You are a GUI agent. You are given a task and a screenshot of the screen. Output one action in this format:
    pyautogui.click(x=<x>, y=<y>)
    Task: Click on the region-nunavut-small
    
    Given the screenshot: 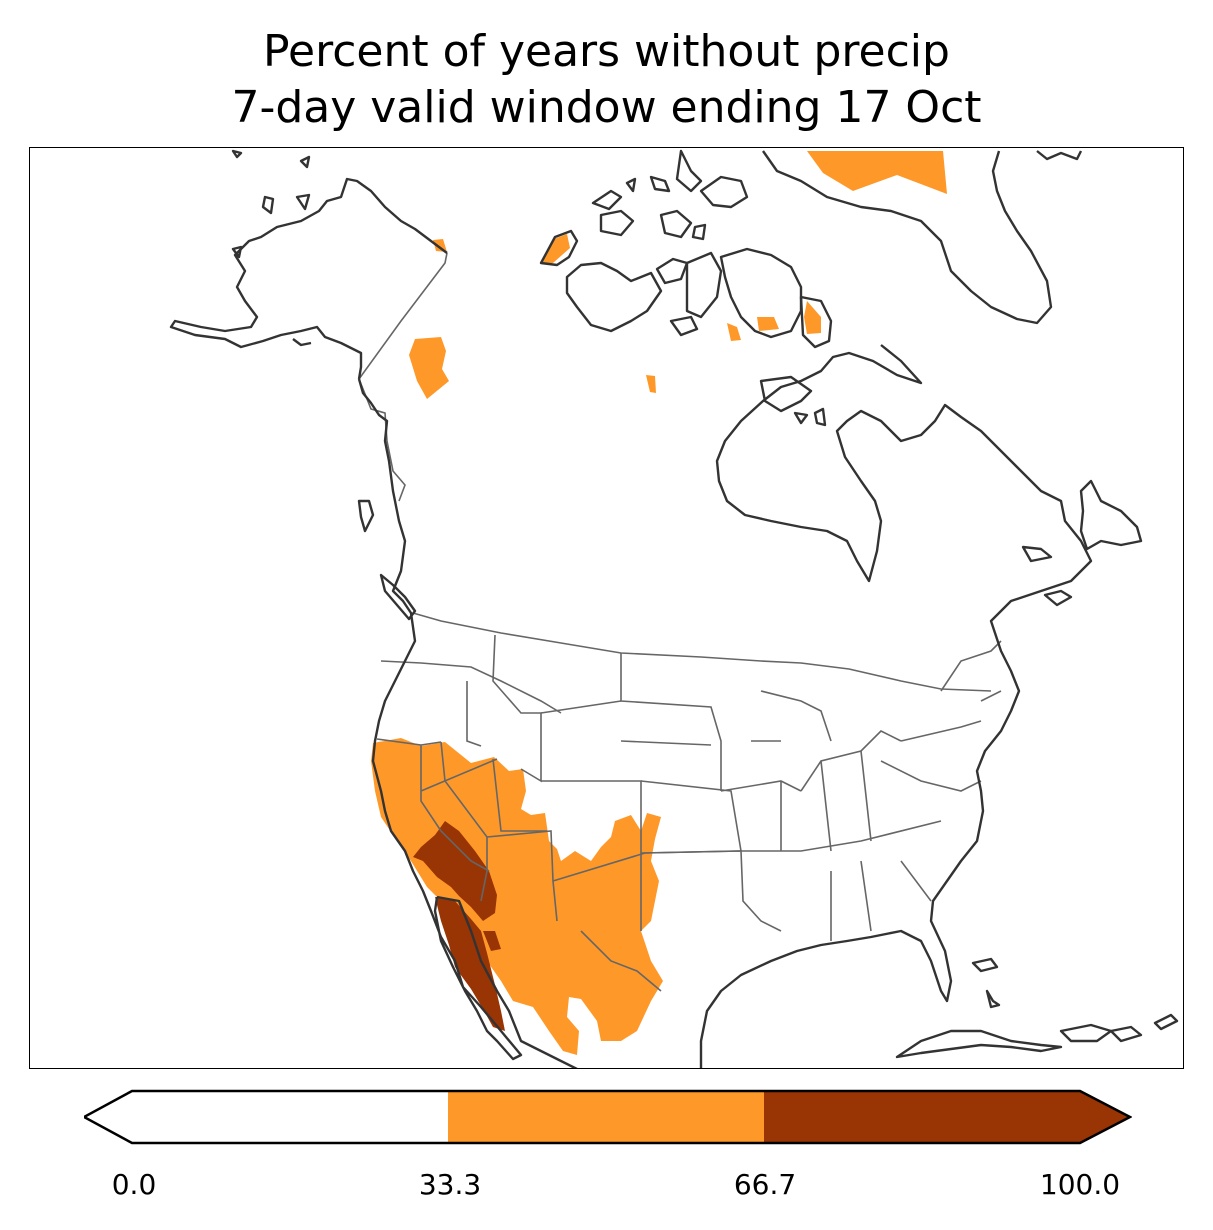 What is the action you would take?
    pyautogui.click(x=651, y=384)
    